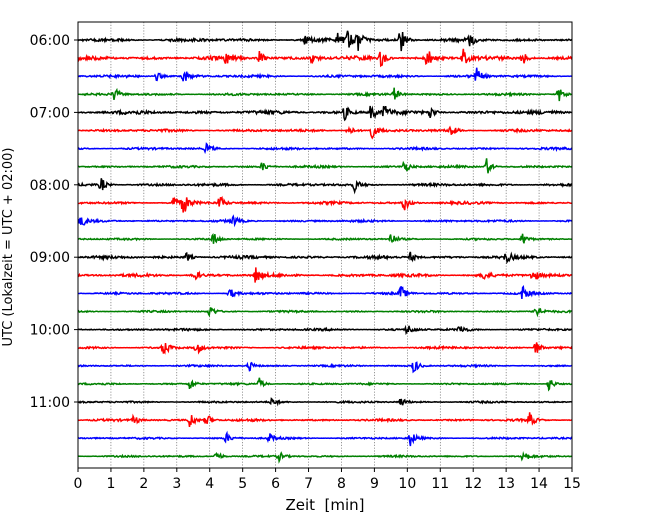 This screenshot has height=524, width=650. Describe the element at coordinates (572, 484) in the screenshot. I see `x-tick-label: 15` at that location.